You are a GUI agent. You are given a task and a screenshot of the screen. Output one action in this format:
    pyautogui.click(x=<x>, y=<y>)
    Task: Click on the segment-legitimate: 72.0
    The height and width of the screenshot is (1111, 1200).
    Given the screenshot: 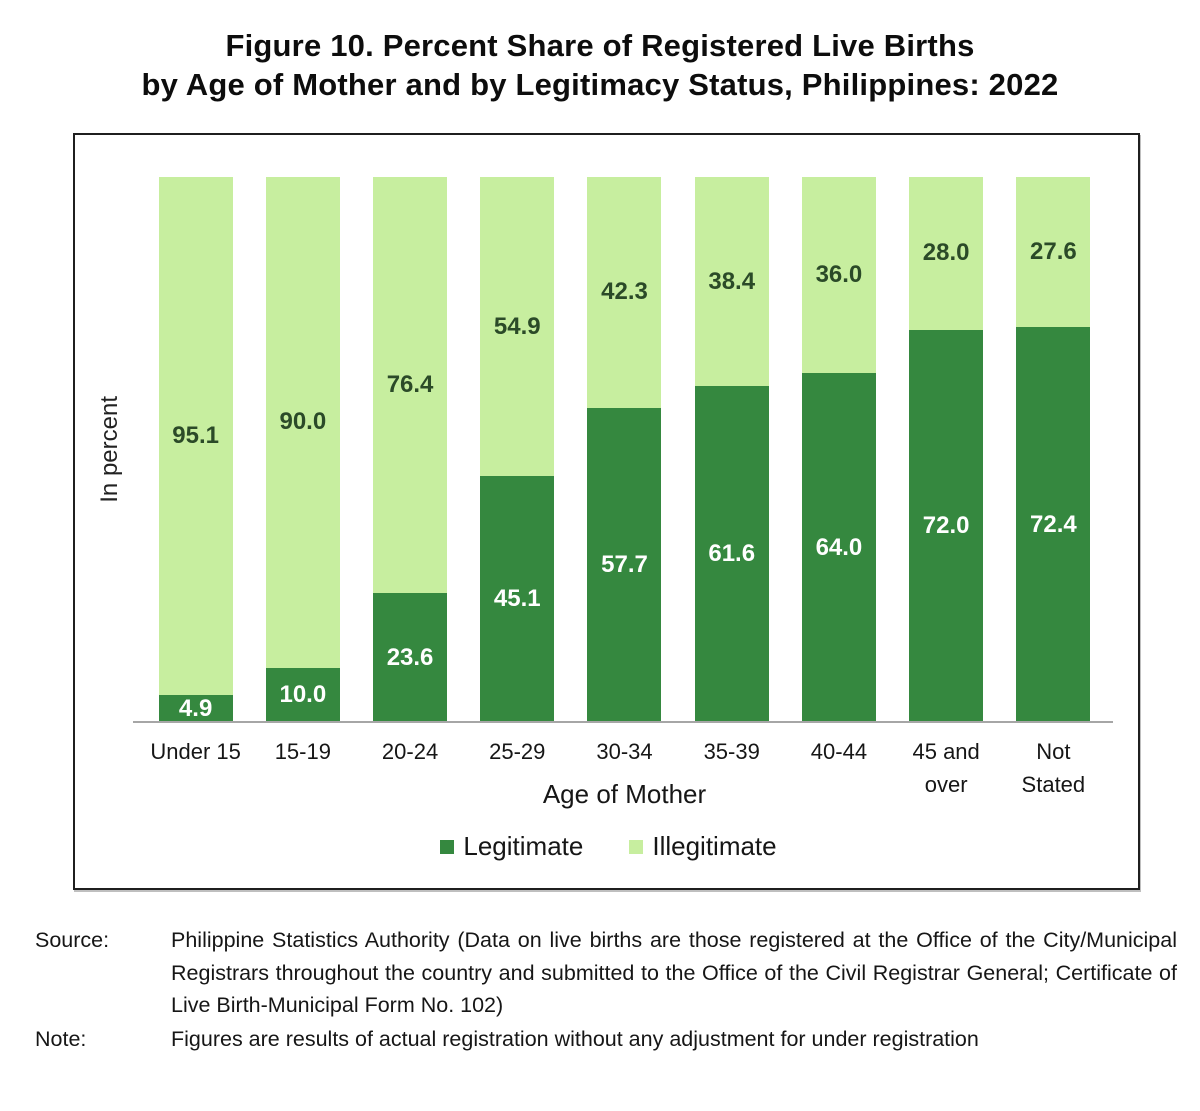 What is the action you would take?
    pyautogui.click(x=946, y=525)
    